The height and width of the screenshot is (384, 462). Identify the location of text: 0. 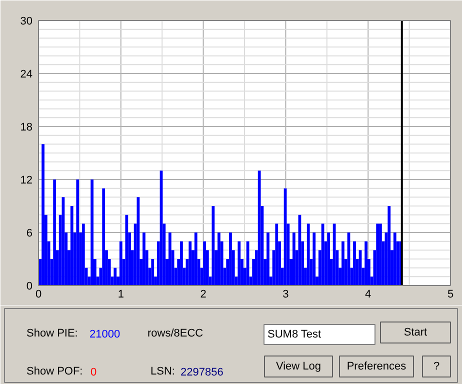
(93, 372).